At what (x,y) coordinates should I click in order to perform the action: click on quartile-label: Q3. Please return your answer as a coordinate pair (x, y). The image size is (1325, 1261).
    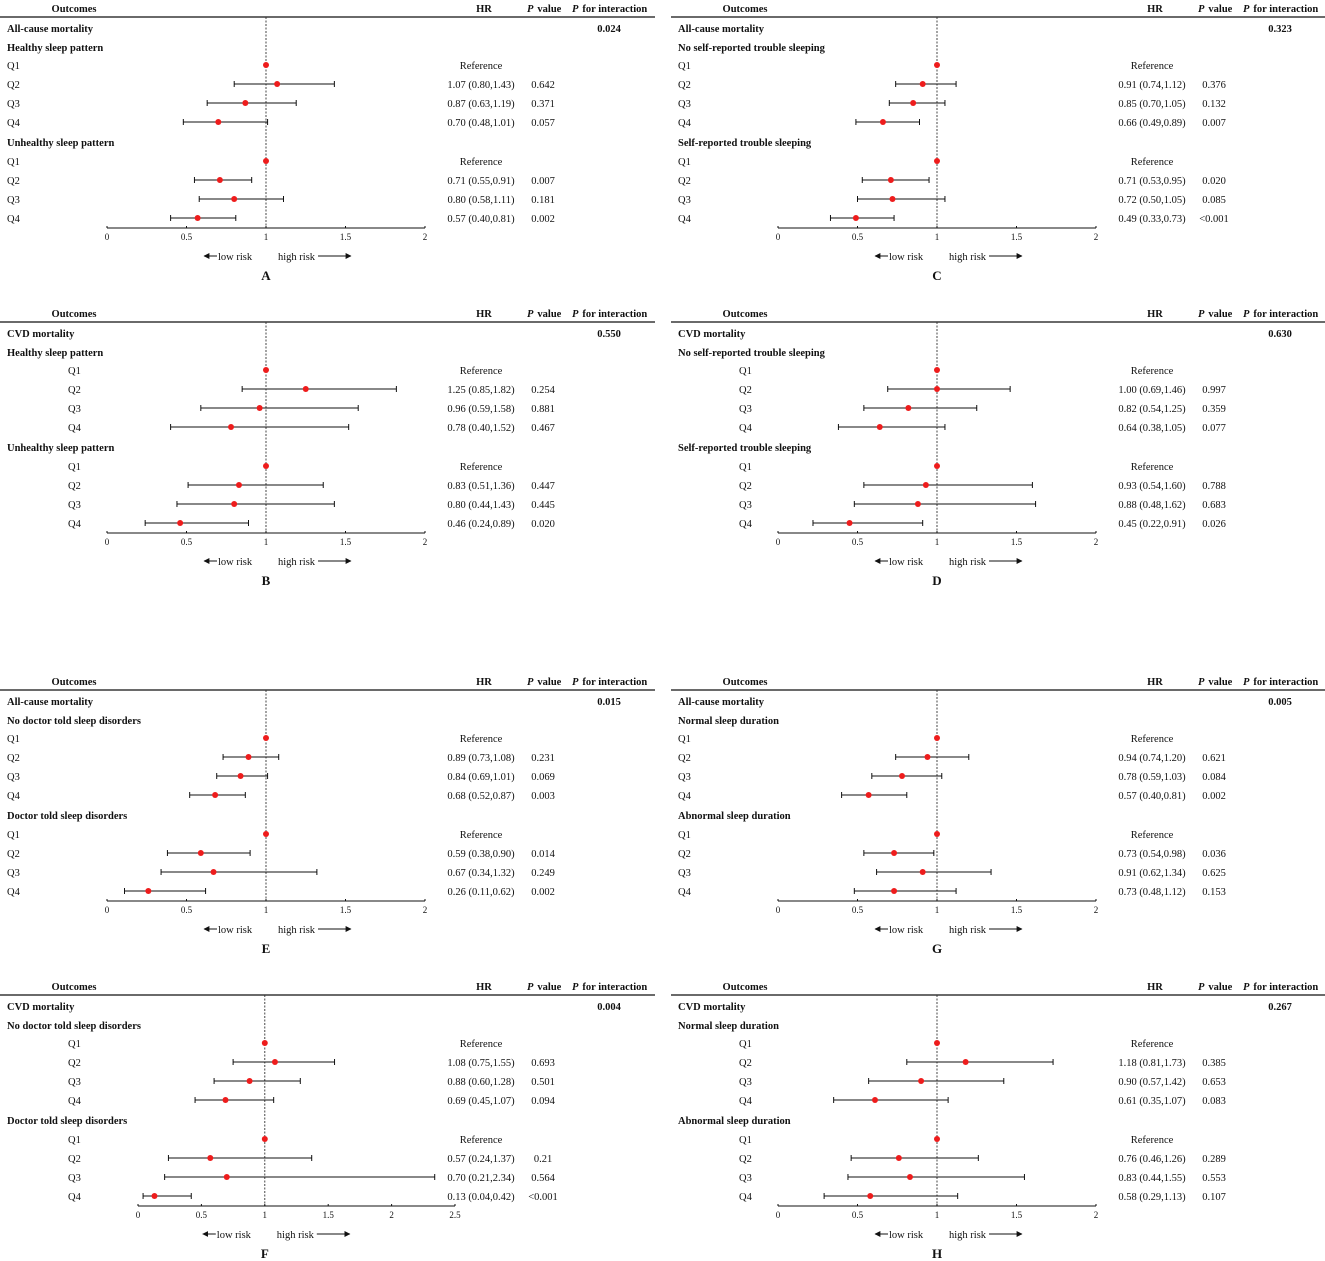
    Looking at the image, I should click on (684, 104).